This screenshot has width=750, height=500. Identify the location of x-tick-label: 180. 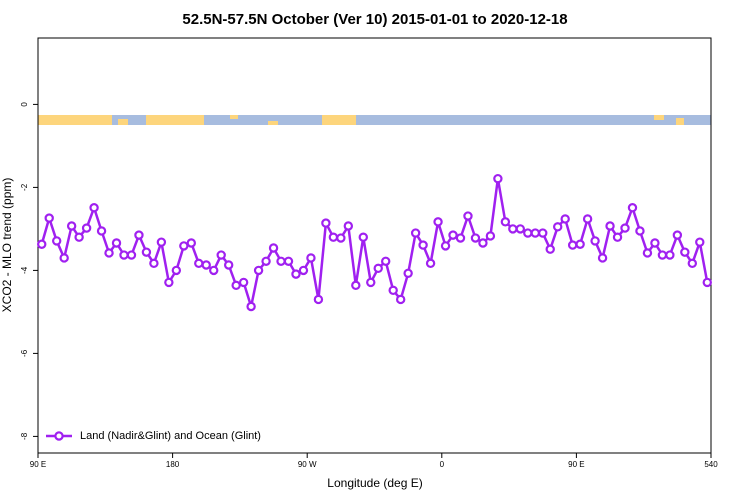
(173, 464).